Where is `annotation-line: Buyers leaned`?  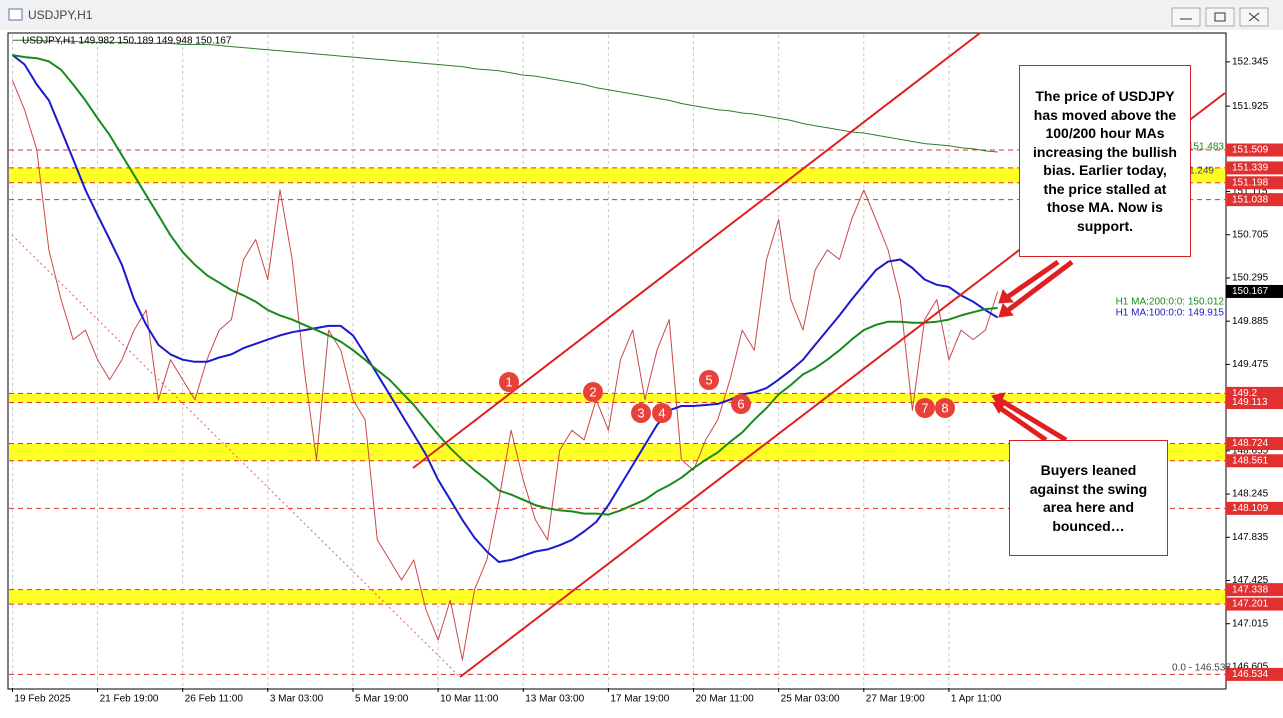
annotation-line: Buyers leaned is located at coordinates (1088, 470).